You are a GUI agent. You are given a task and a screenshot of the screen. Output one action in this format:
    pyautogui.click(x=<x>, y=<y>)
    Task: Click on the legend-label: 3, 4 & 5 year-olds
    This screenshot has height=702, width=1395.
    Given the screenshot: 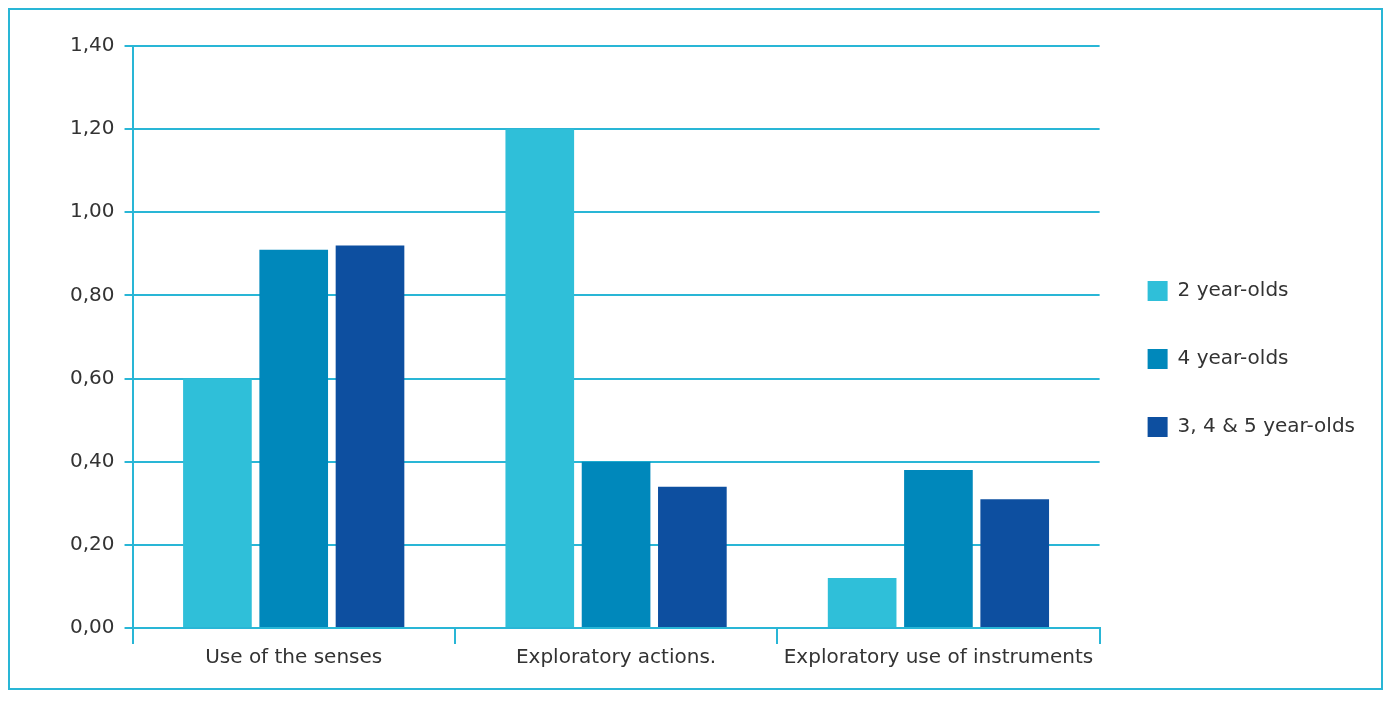 What is the action you would take?
    pyautogui.click(x=1266, y=425)
    